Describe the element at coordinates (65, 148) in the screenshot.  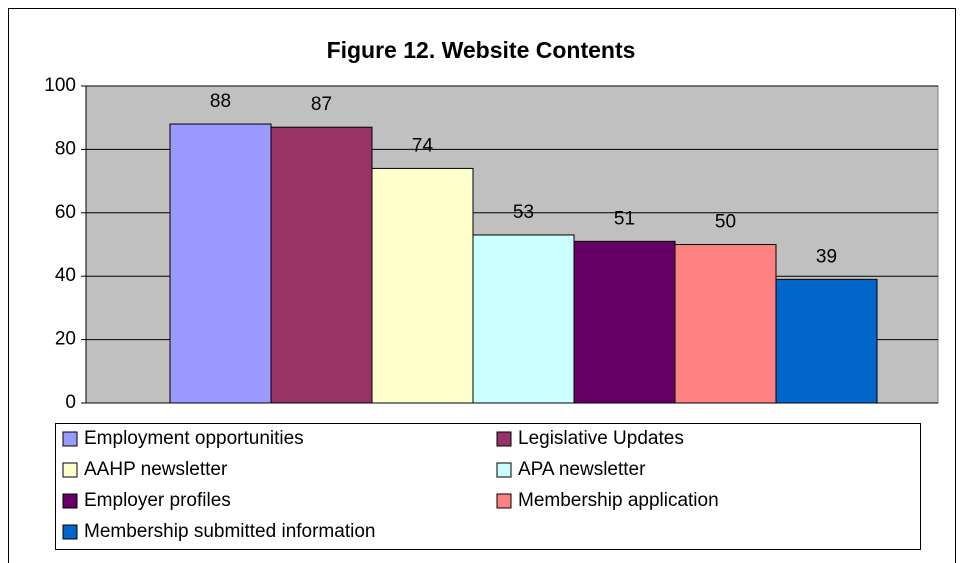
I see `y-tick-label: 80` at that location.